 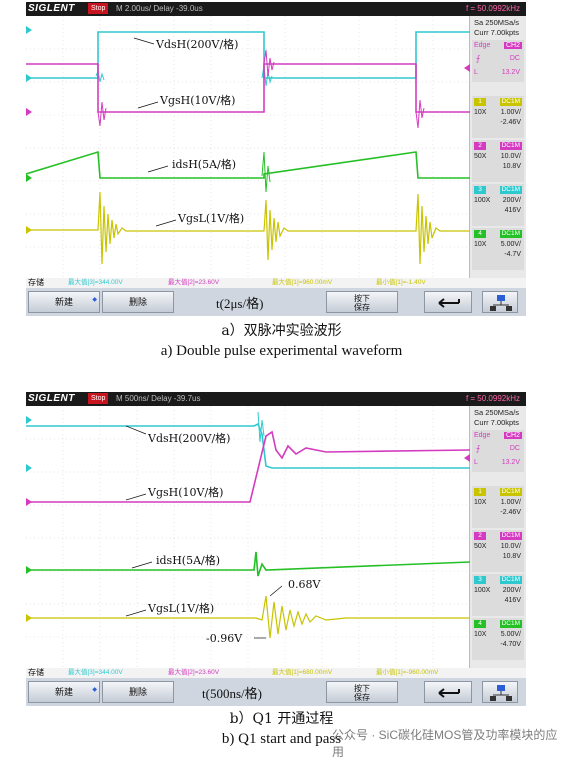 What do you see at coordinates (94, 690) in the screenshot?
I see `corner-arrow-icon: ◆` at bounding box center [94, 690].